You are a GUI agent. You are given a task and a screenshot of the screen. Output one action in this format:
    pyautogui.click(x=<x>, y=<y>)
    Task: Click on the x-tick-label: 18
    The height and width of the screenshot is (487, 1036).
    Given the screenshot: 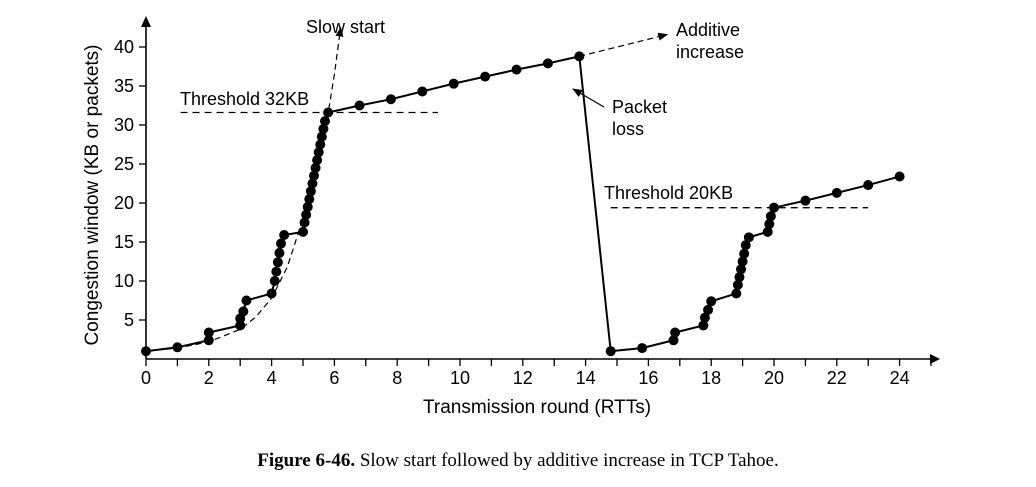 What is the action you would take?
    pyautogui.click(x=711, y=378)
    